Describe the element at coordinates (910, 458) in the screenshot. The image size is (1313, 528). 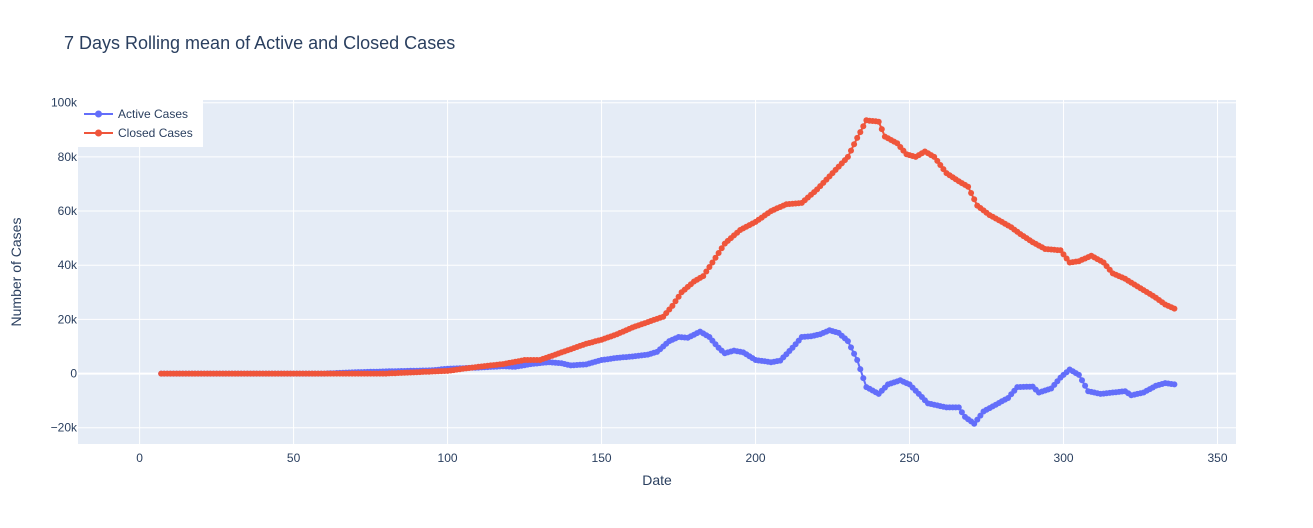
I see `x-tick-label: 250` at that location.